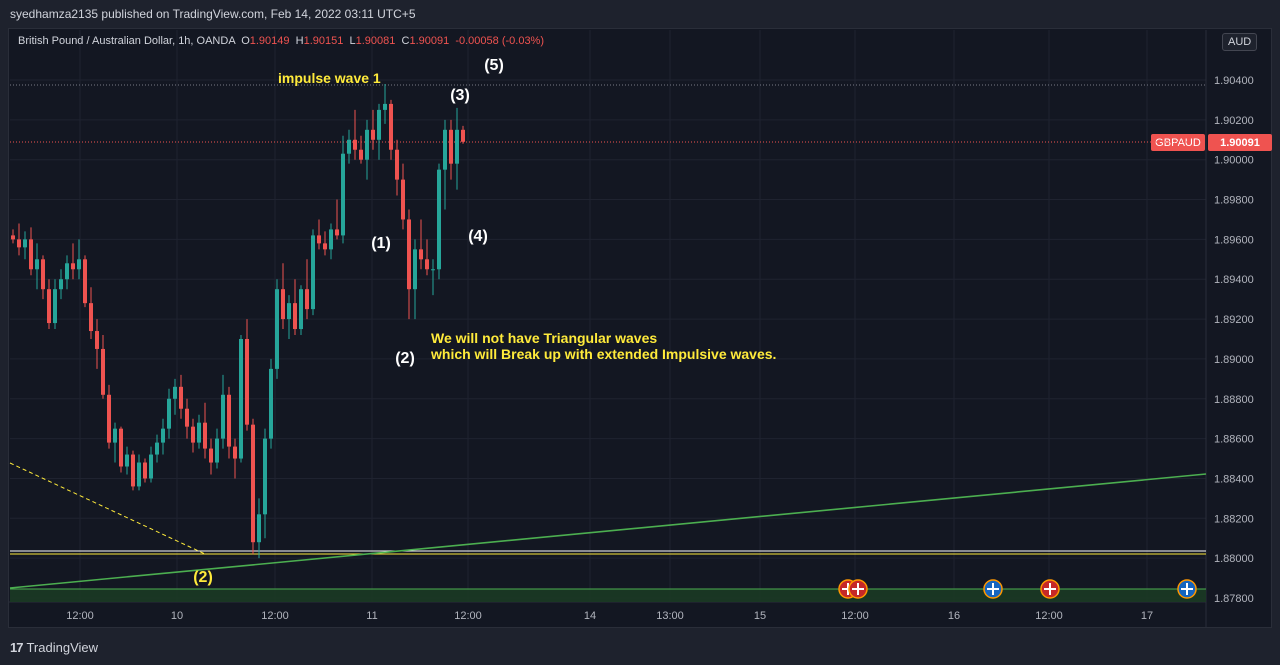 This screenshot has width=1280, height=665. What do you see at coordinates (1234, 559) in the screenshot?
I see `price-tick-label: 1.88000` at bounding box center [1234, 559].